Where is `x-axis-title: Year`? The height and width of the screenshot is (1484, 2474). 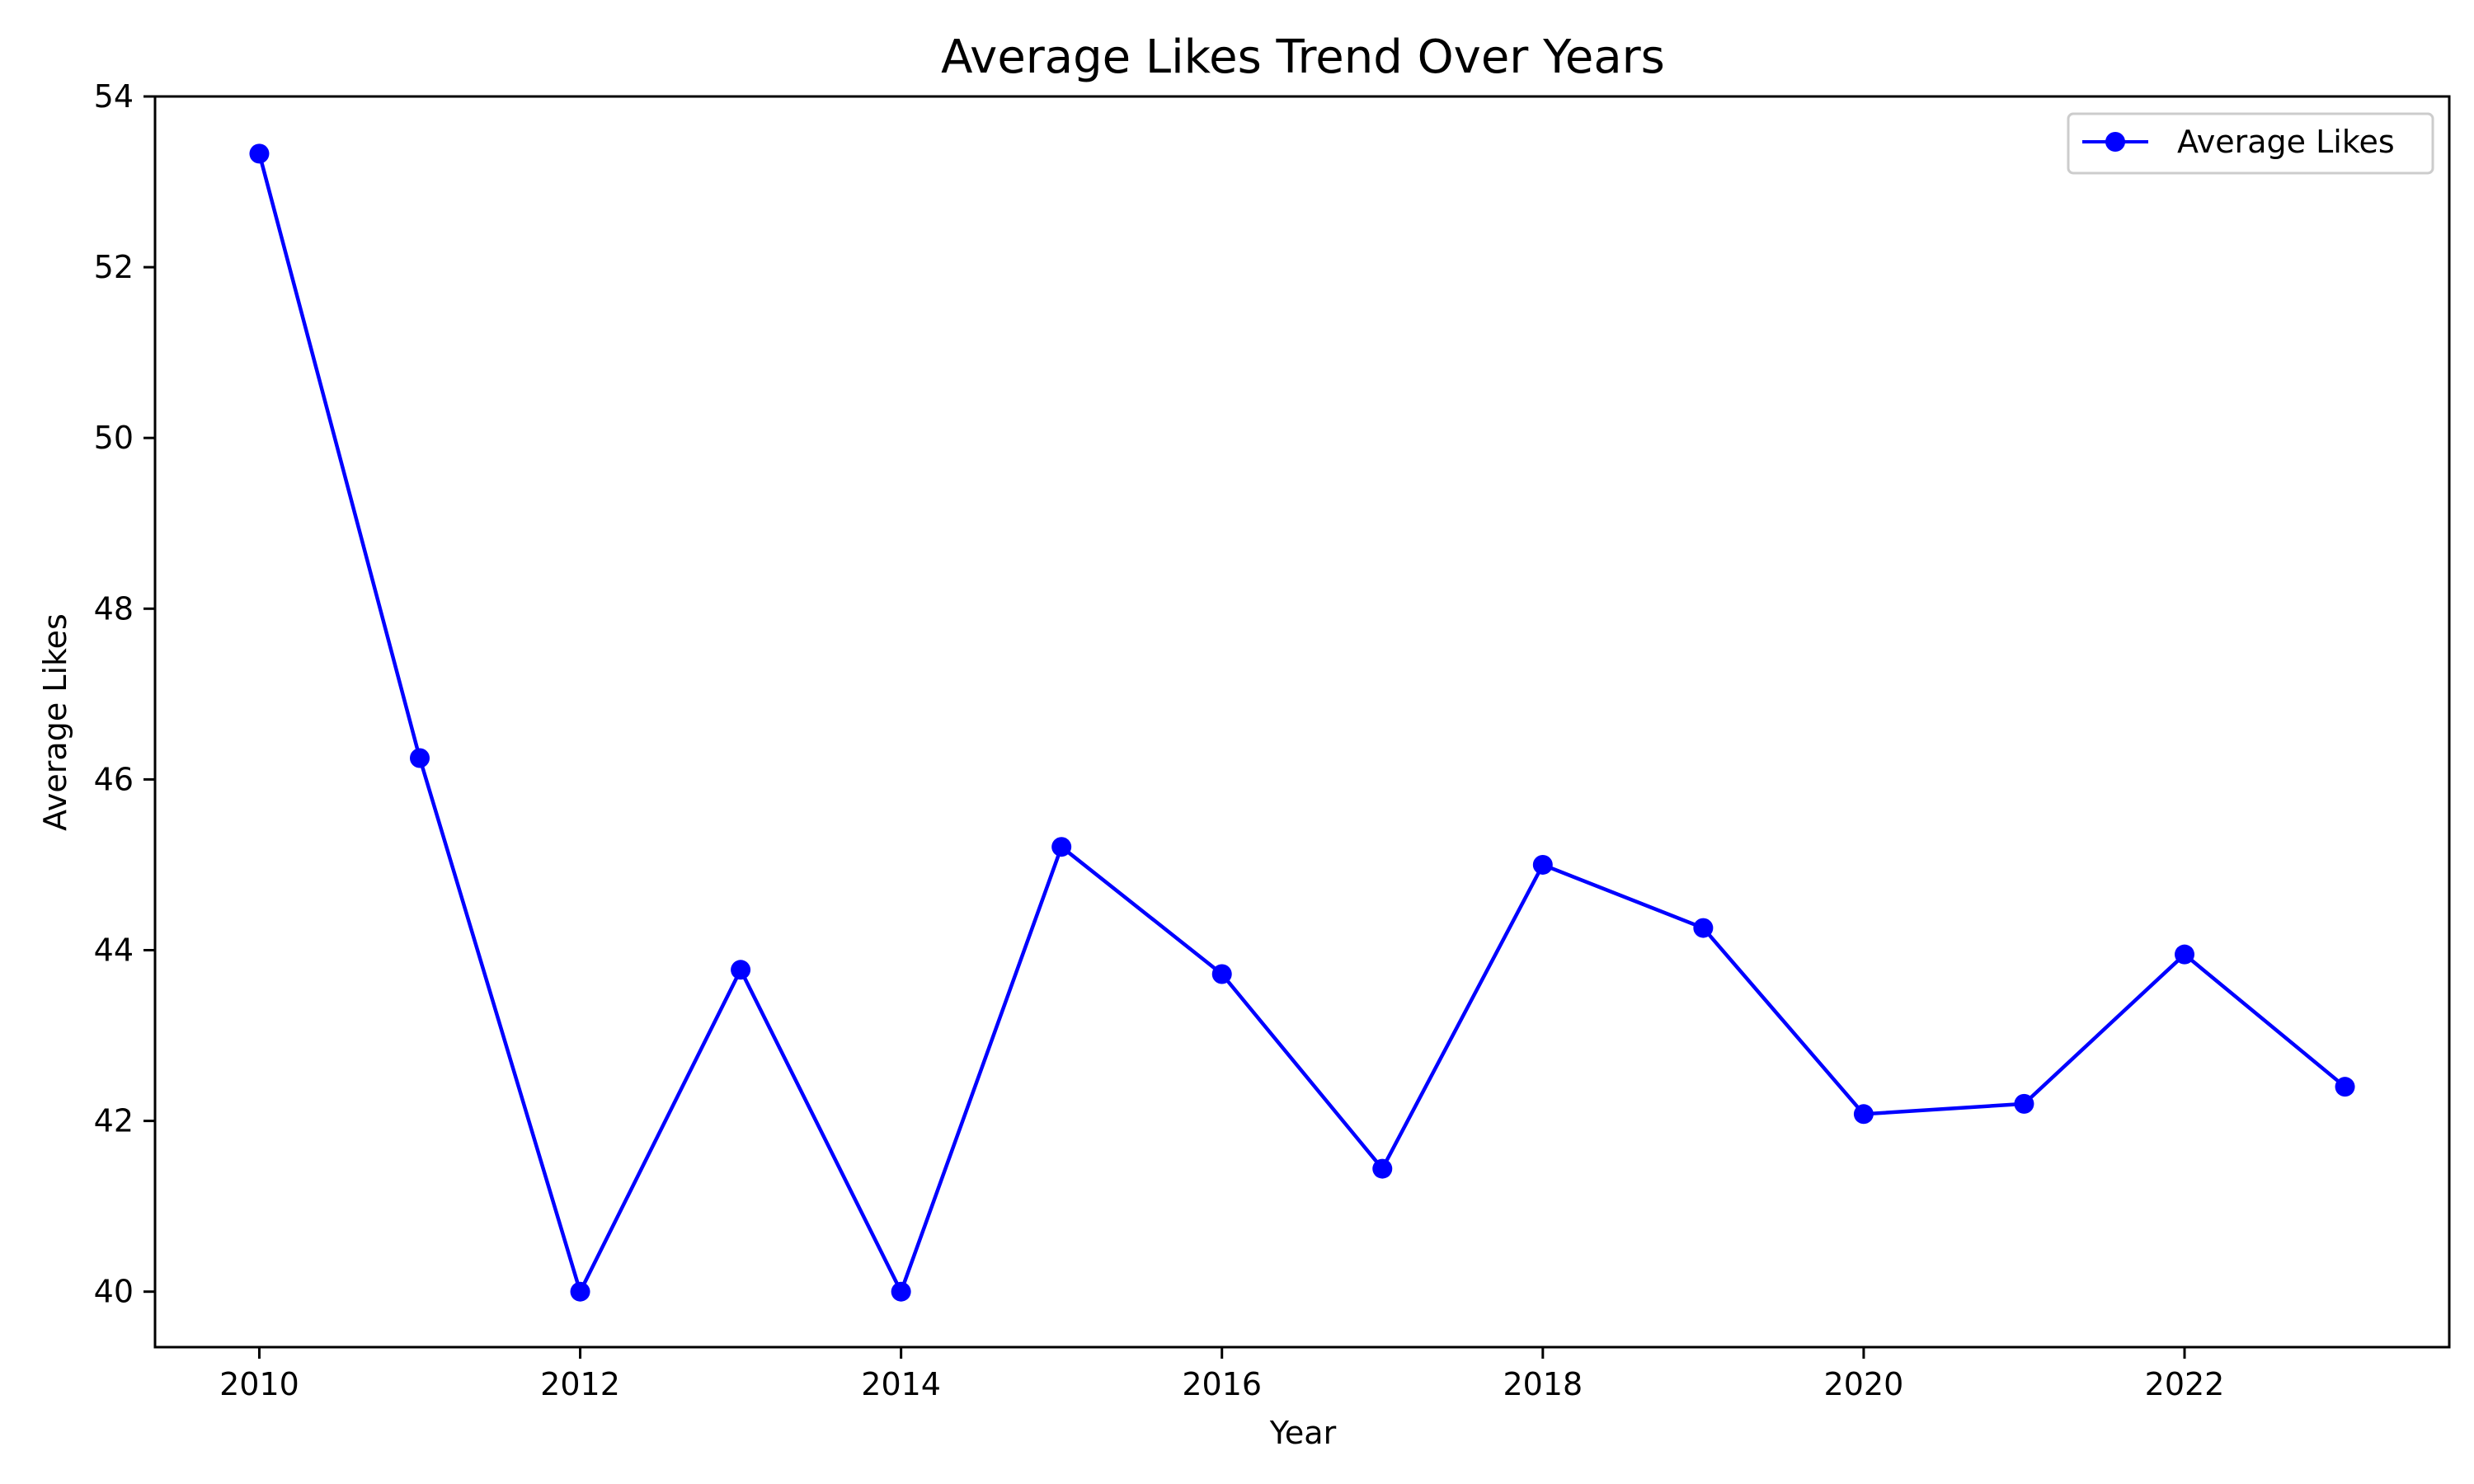 x-axis-title: Year is located at coordinates (1303, 1433).